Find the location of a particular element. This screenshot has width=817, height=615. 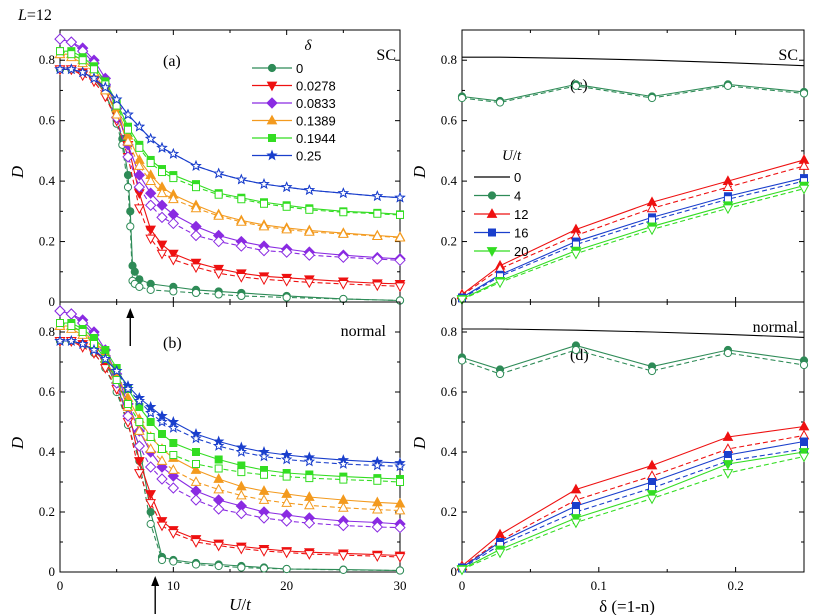

x-tick-label: 10 is located at coordinates (173, 585).